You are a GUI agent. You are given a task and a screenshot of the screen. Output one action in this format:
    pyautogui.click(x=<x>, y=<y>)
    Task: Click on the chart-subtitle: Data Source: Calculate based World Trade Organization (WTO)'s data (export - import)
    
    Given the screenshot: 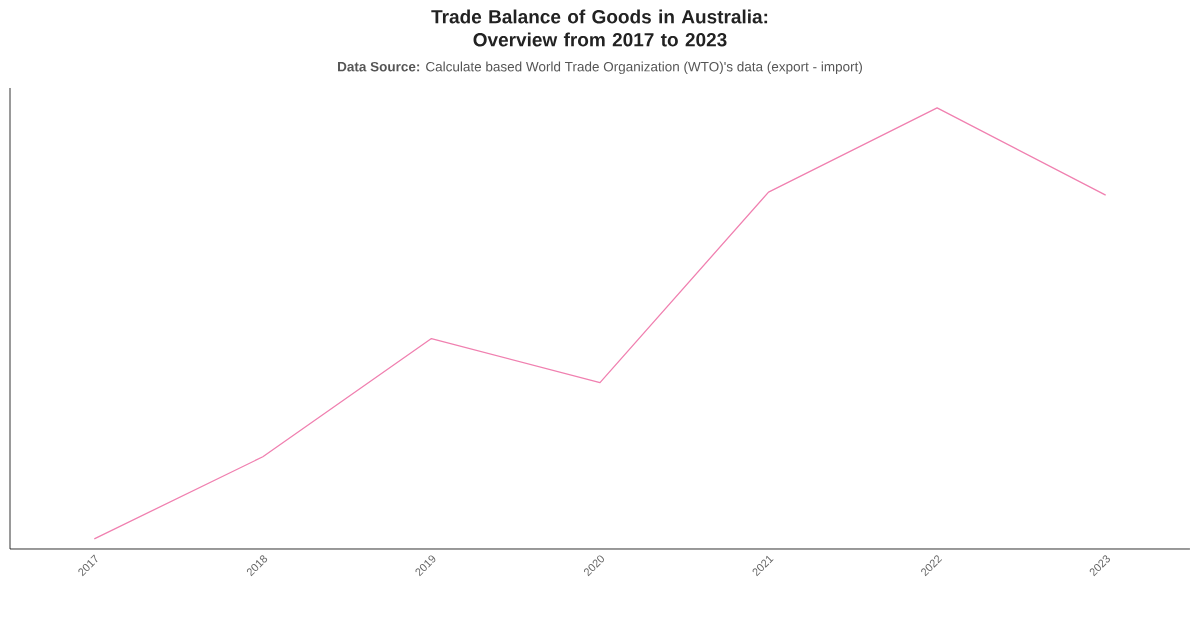 What is the action you would take?
    pyautogui.click(x=600, y=68)
    